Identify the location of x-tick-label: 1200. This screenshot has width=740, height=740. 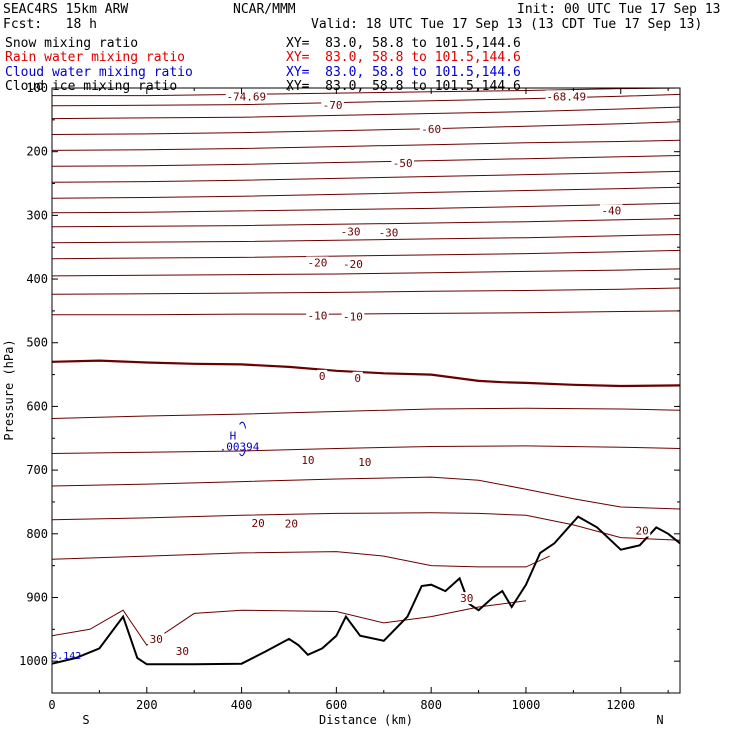
(620, 705).